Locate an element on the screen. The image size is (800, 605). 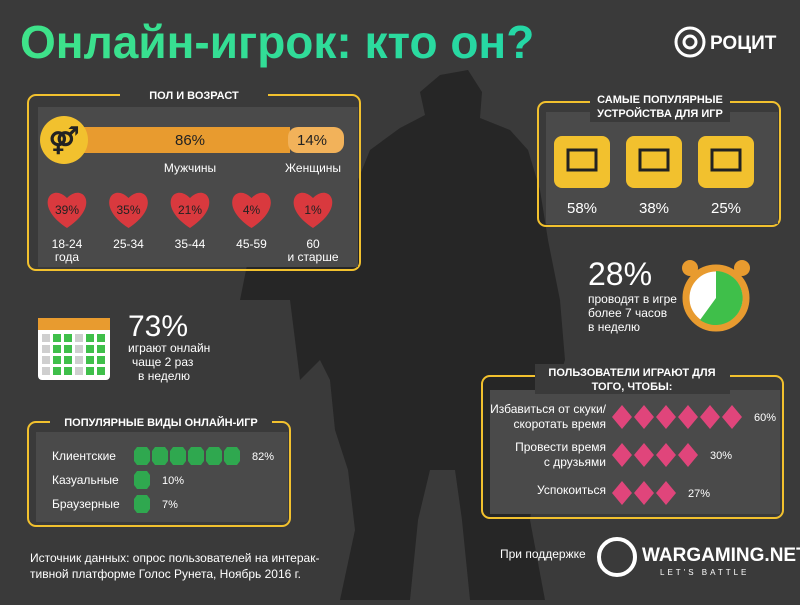
reason-value: 30% is located at coordinates (721, 456).